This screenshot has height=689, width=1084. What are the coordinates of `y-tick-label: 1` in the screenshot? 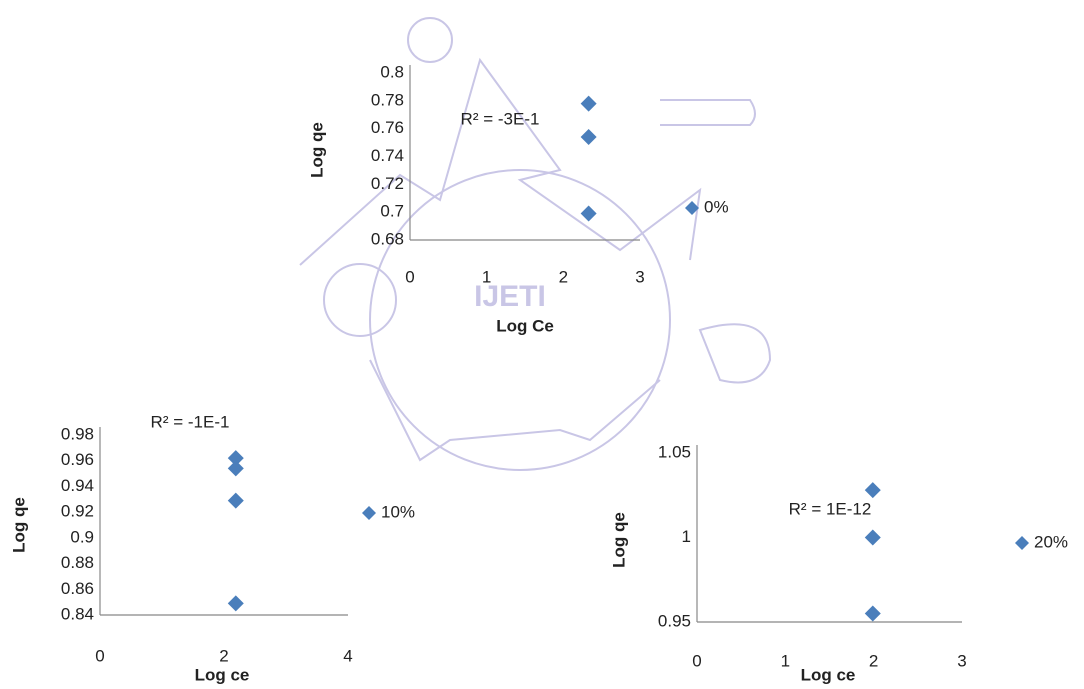 It's located at (686, 536).